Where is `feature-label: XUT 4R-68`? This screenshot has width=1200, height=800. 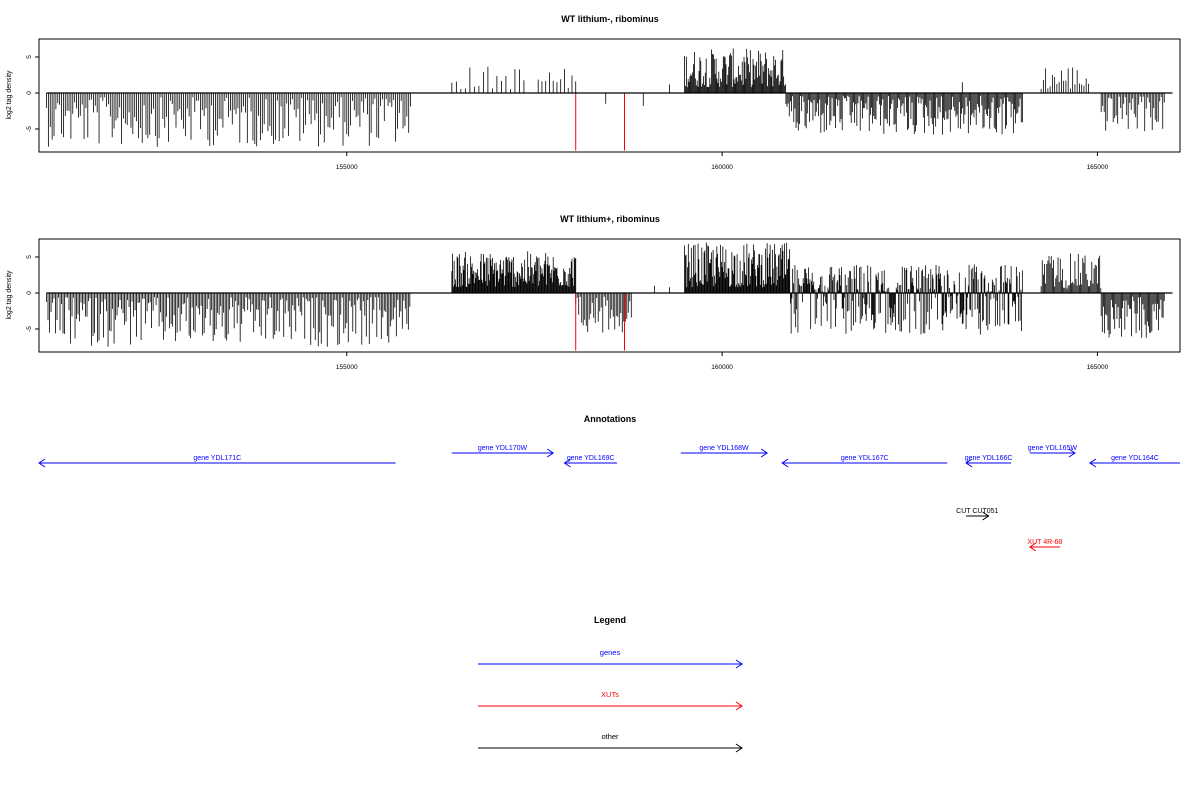 feature-label: XUT 4R-68 is located at coordinates (1044, 542).